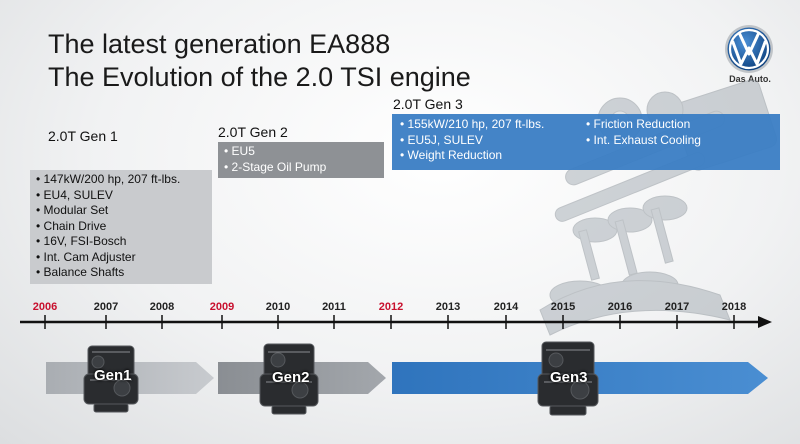  I want to click on year-label: 2011, so click(334, 307).